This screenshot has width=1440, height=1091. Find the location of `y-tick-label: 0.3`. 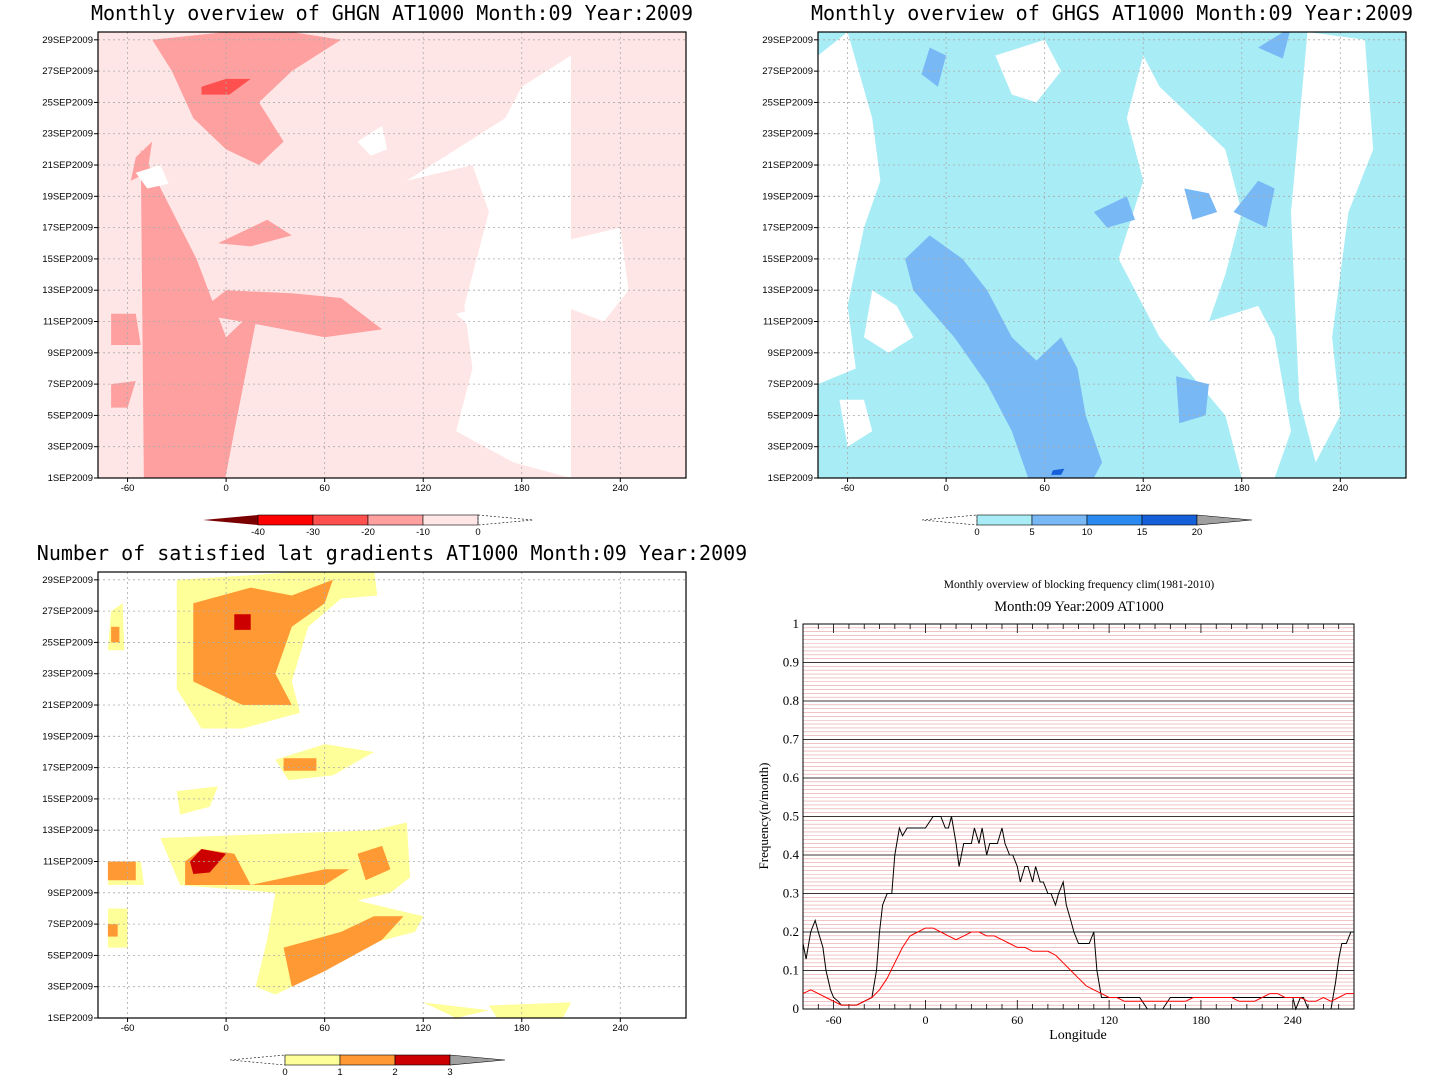

y-tick-label: 0.3 is located at coordinates (791, 893).